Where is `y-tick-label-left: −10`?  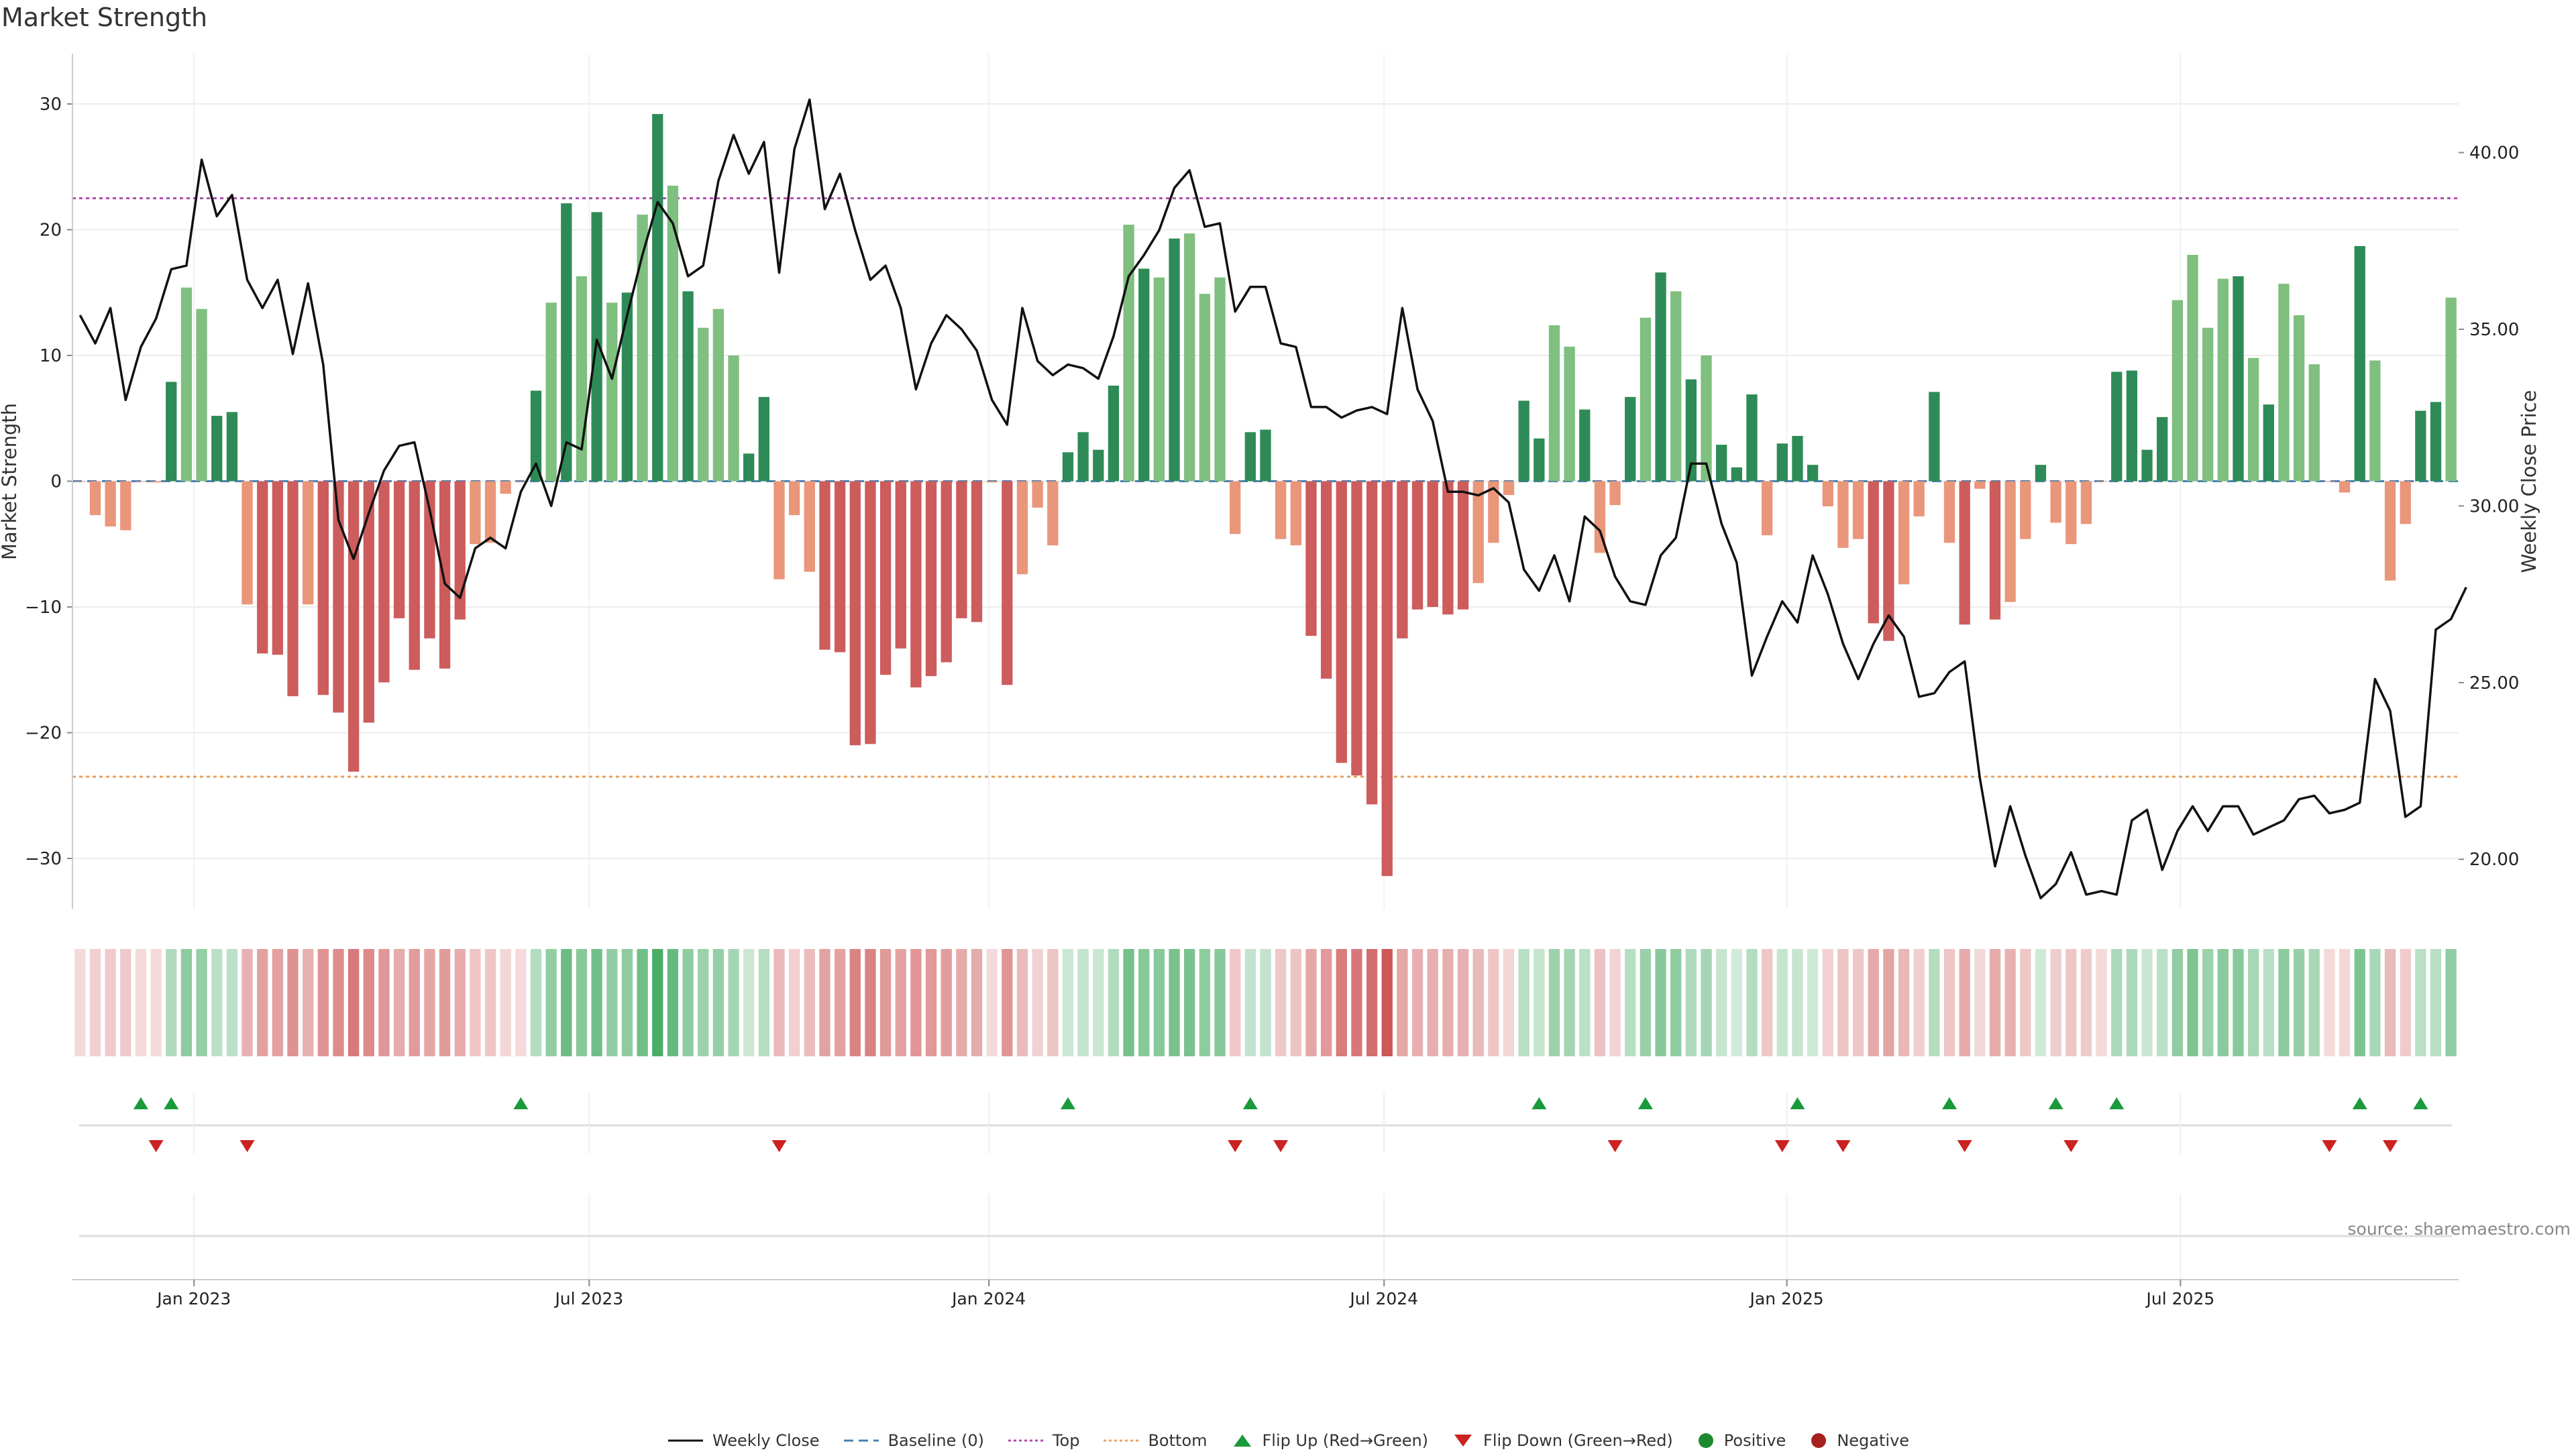 y-tick-label-left: −10 is located at coordinates (43, 608).